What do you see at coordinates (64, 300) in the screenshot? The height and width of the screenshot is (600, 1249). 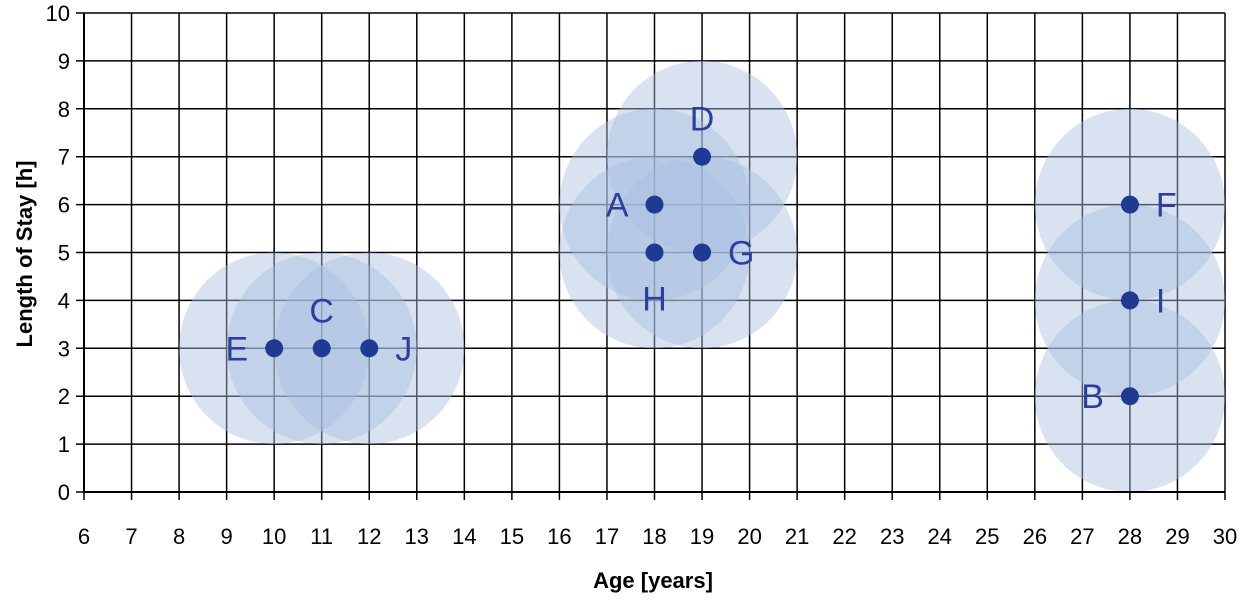 I see `y-tick-label: 4` at bounding box center [64, 300].